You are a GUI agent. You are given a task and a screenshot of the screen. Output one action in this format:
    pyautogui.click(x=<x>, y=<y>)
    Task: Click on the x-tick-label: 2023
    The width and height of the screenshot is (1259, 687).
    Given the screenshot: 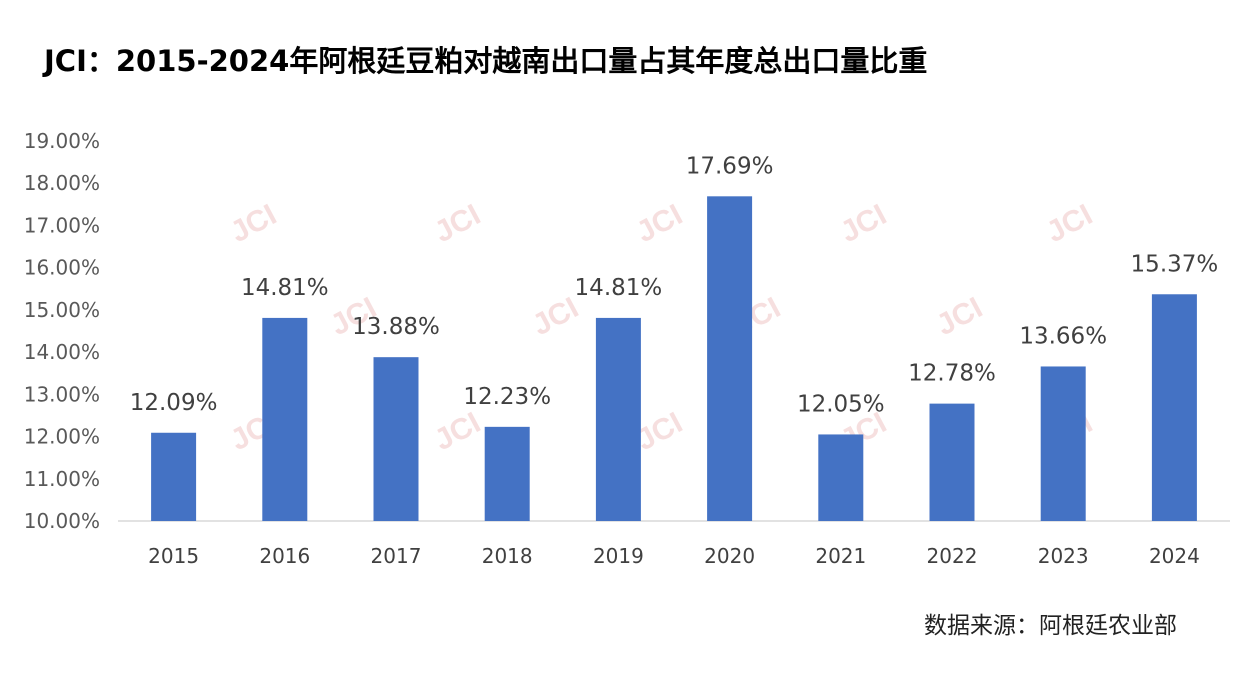 What is the action you would take?
    pyautogui.click(x=1063, y=556)
    